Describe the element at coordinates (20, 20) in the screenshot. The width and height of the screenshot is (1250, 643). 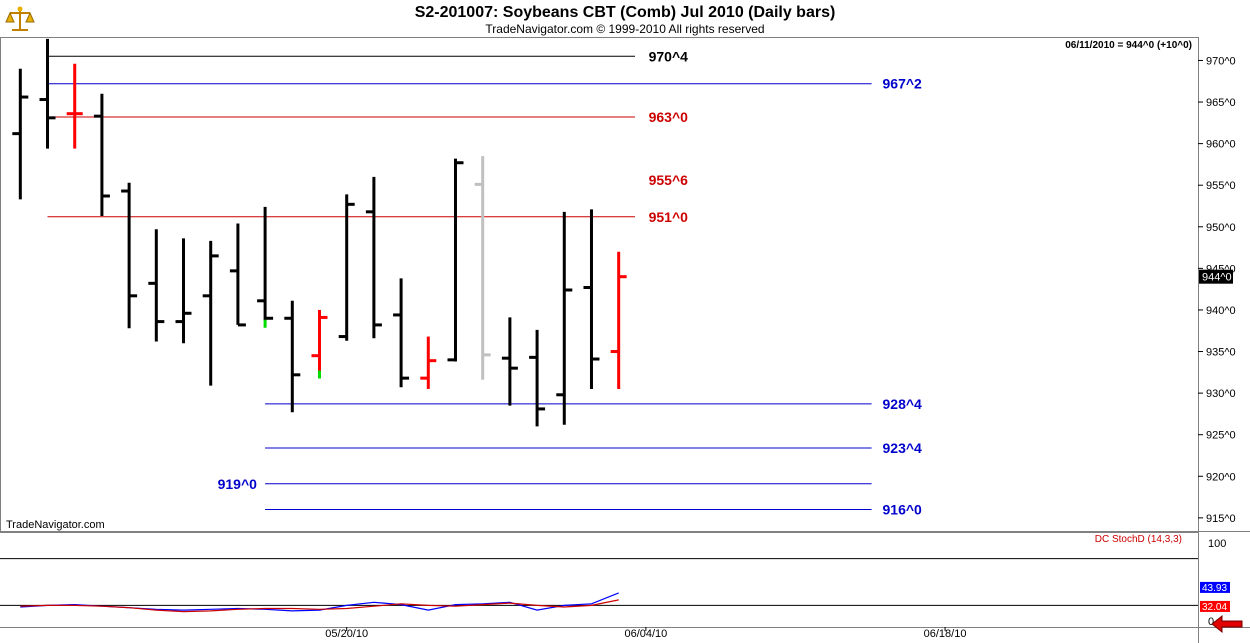
I see `scales-logo-icon` at that location.